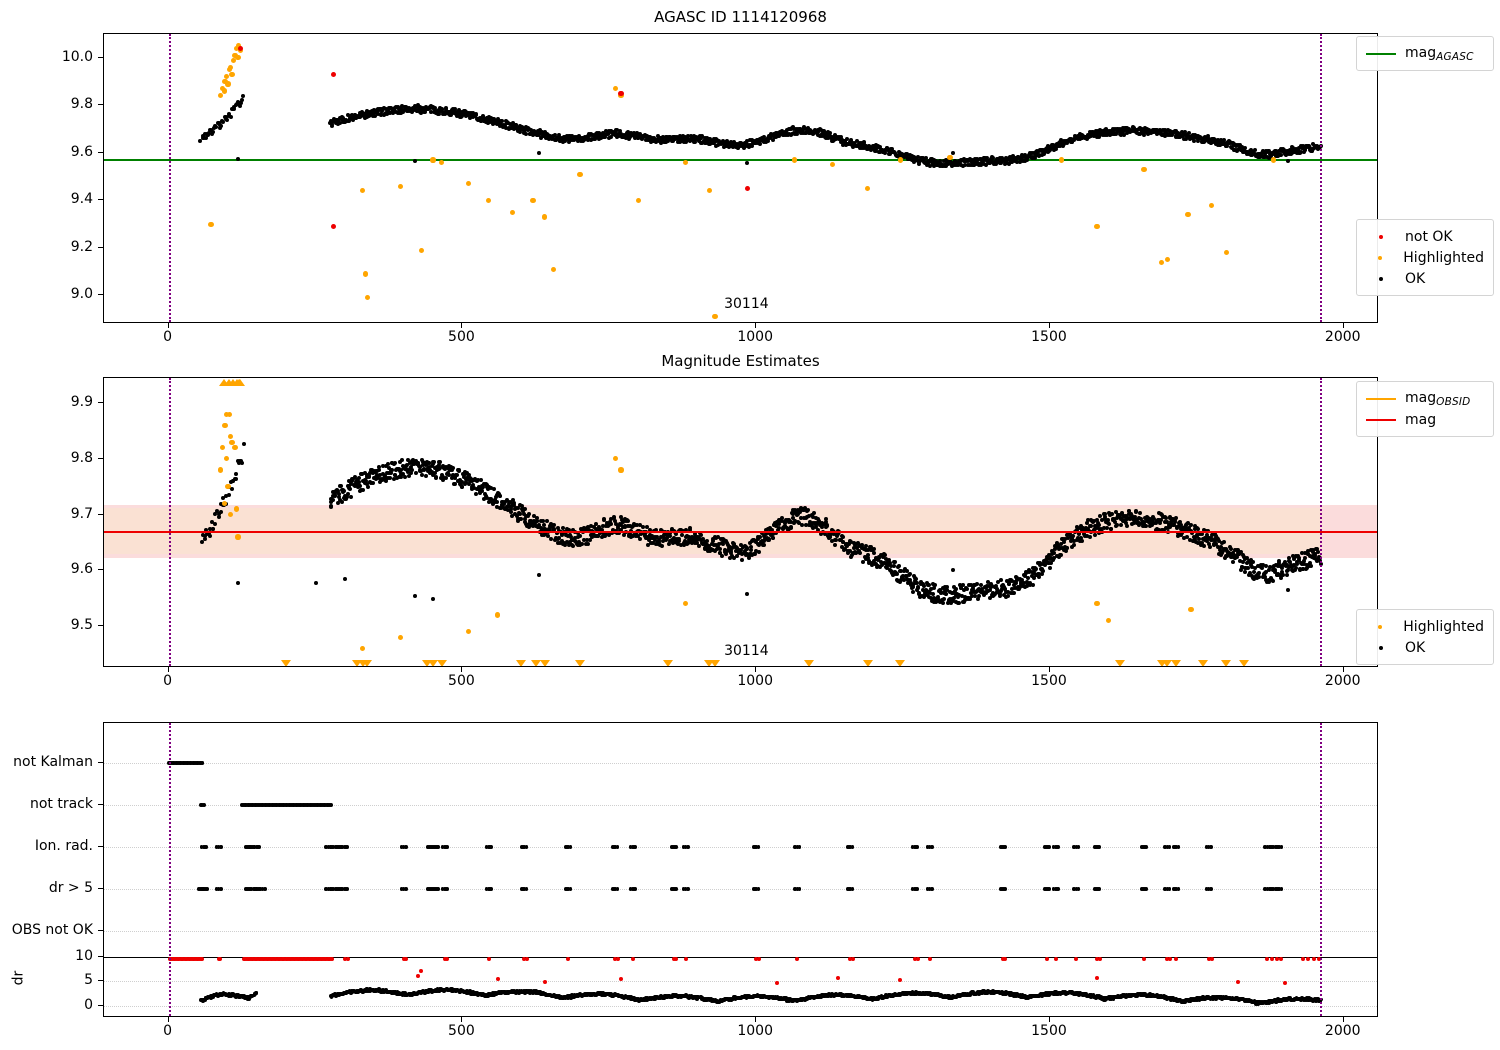 The image size is (1500, 1050). What do you see at coordinates (461, 337) in the screenshot?
I see `x-tick-label: 500` at bounding box center [461, 337].